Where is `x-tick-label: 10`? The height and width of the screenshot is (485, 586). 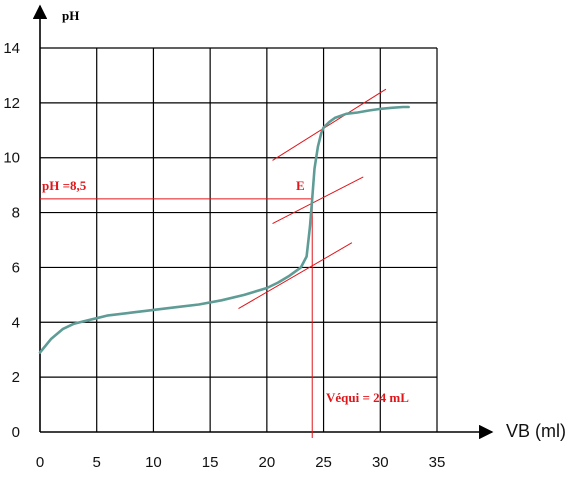
x-tick-label: 10 is located at coordinates (153, 462).